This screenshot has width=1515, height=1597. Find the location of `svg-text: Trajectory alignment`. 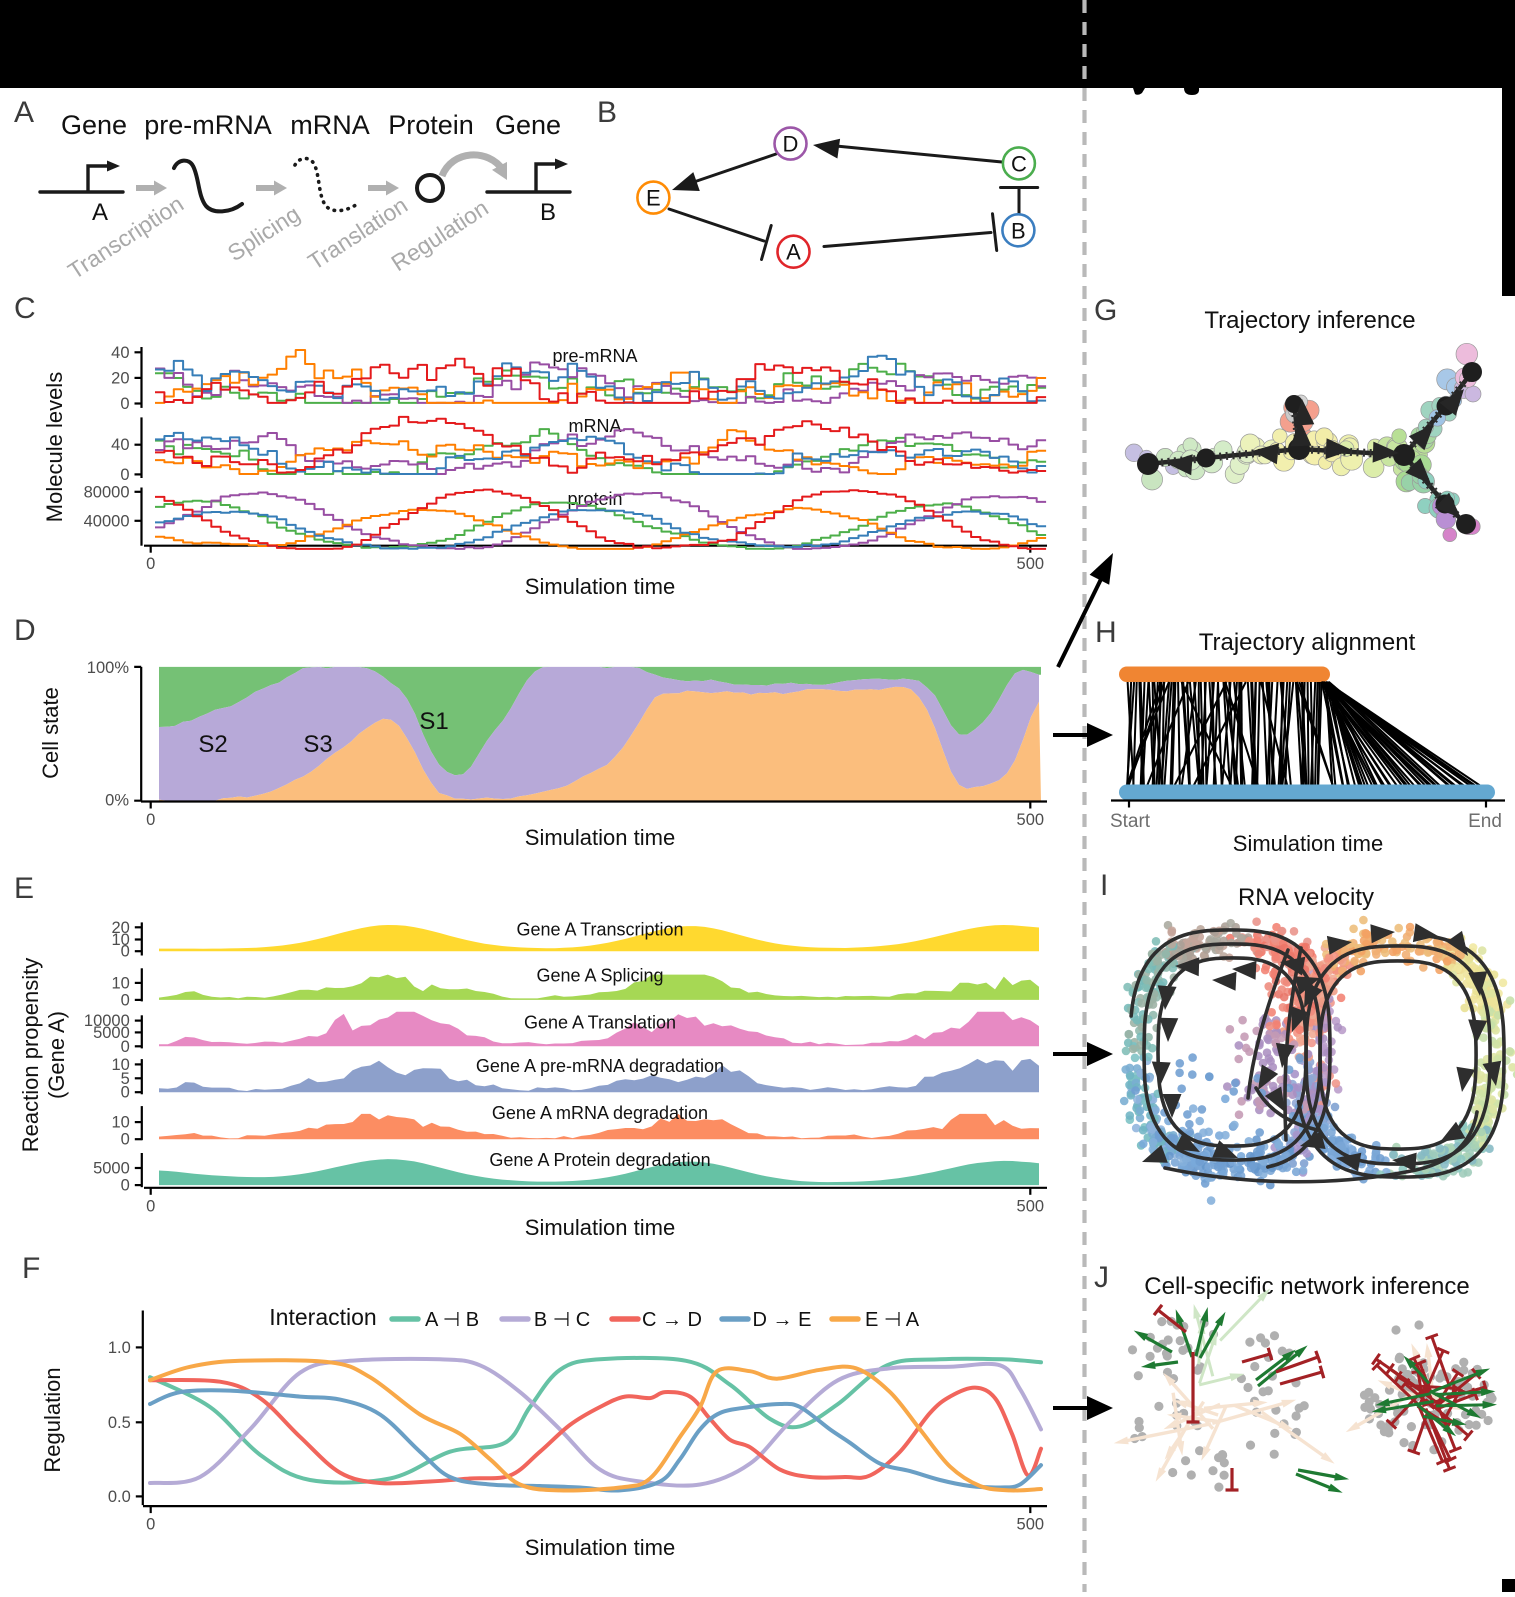

svg-text: Trajectory alignment is located at coordinates (1307, 642).